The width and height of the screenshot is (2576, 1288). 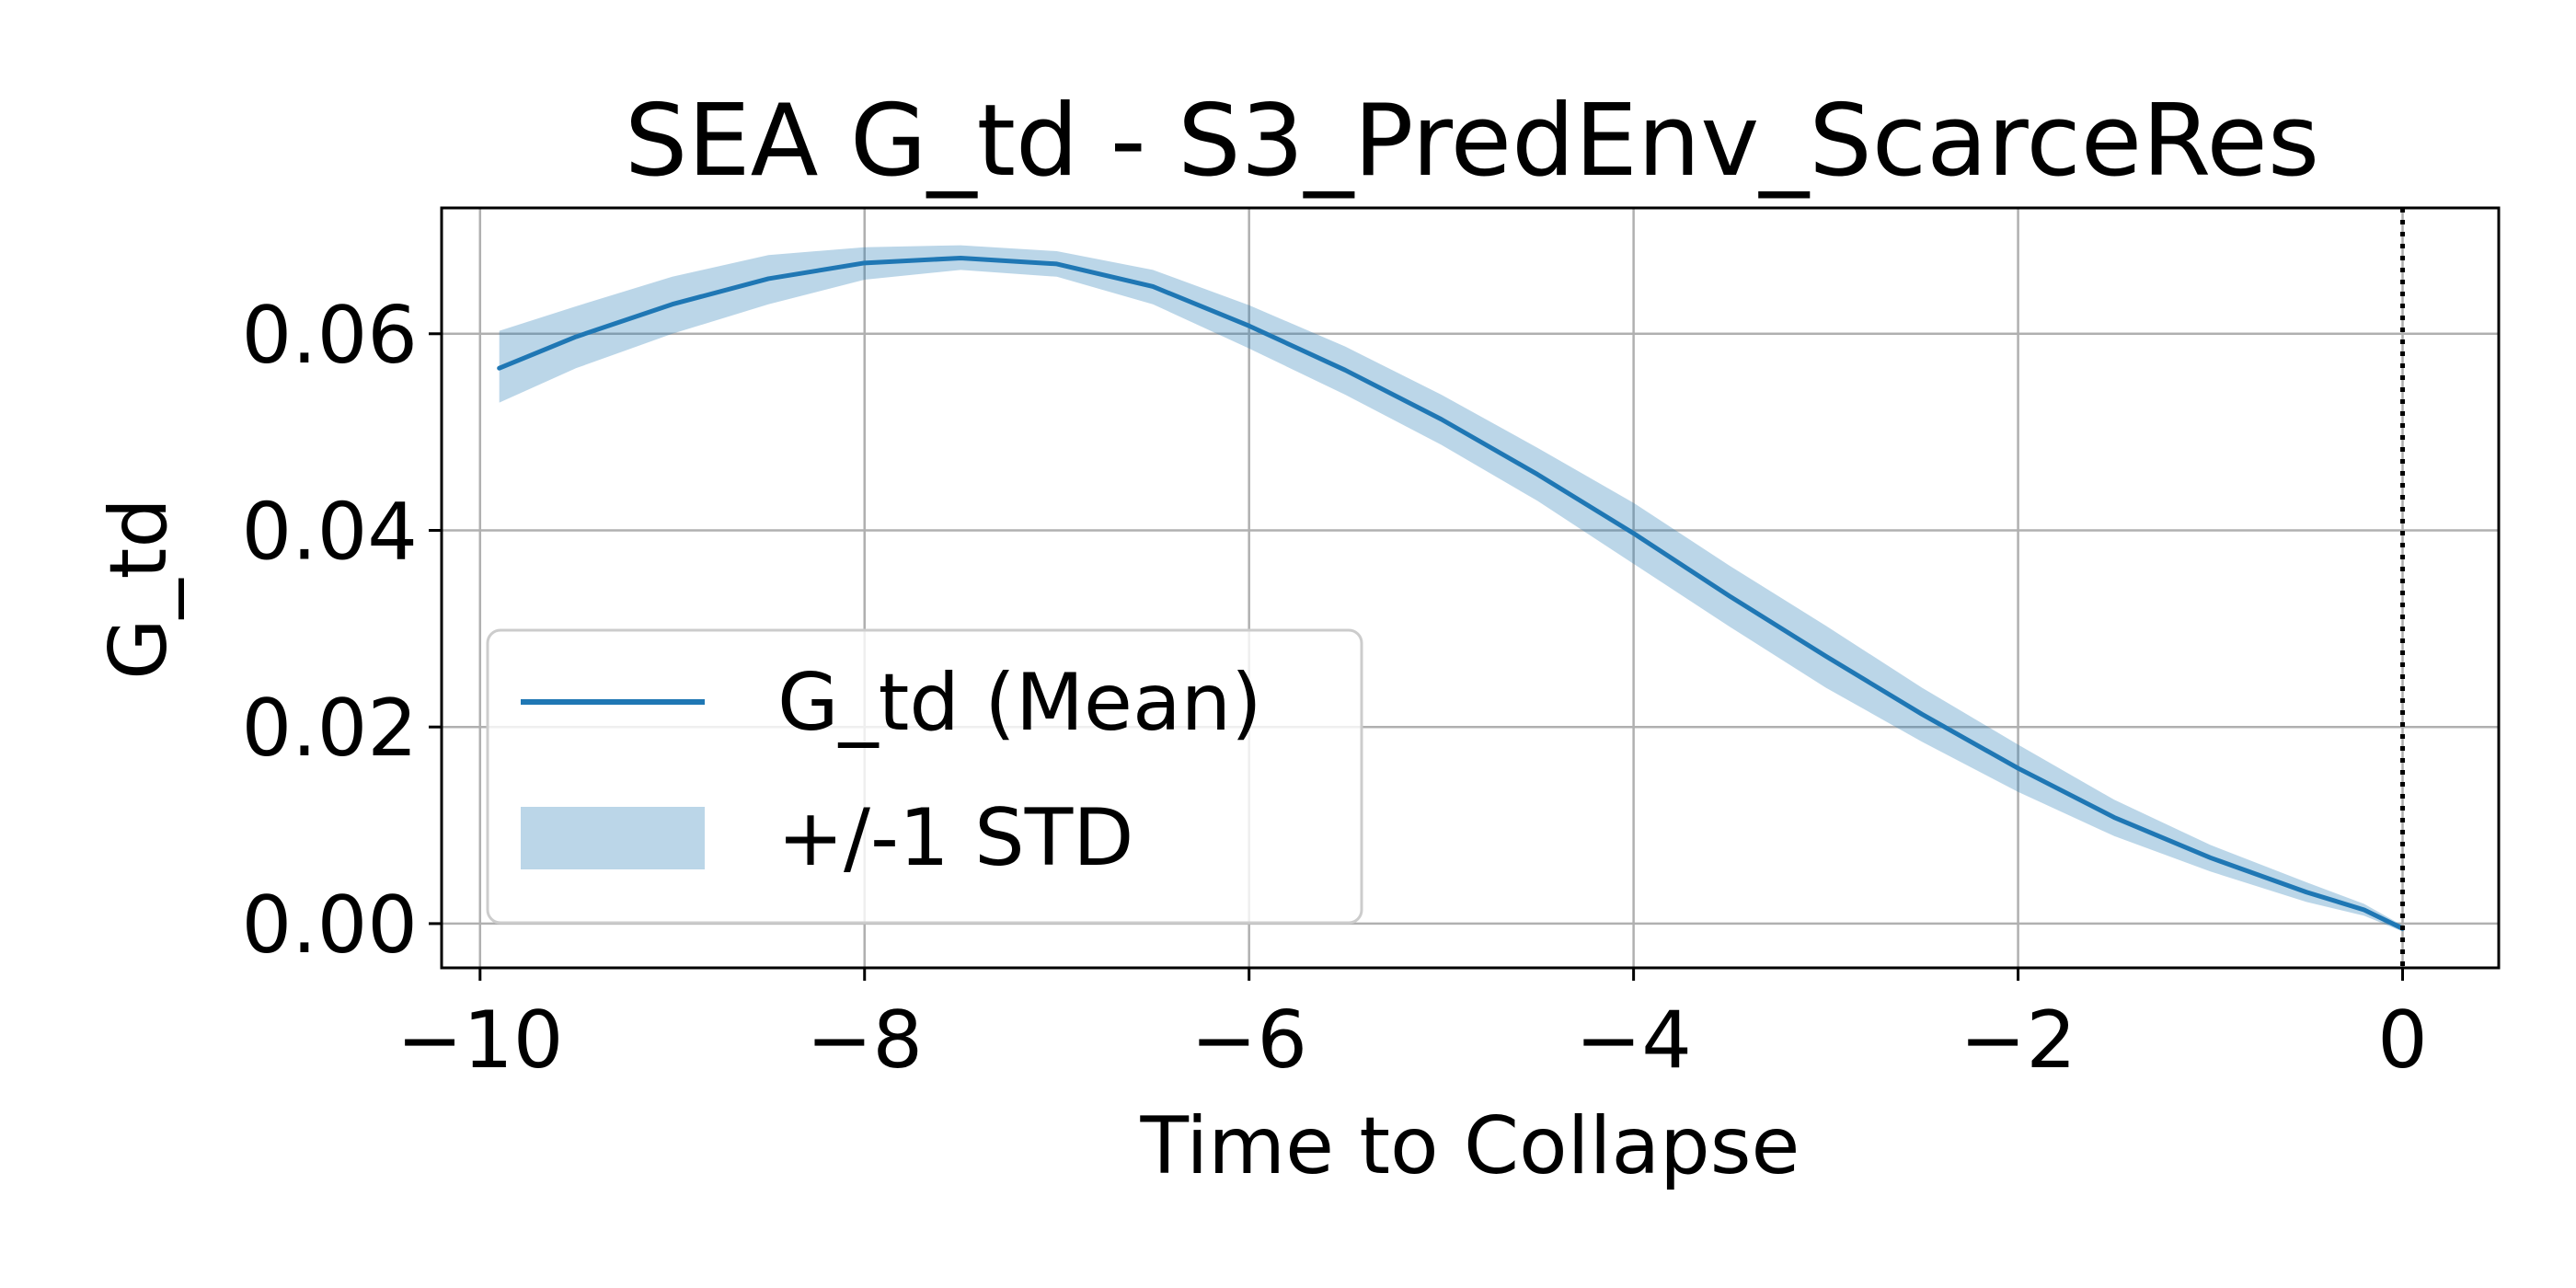 What do you see at coordinates (330, 336) in the screenshot?
I see `y-tick-label: 0.06` at bounding box center [330, 336].